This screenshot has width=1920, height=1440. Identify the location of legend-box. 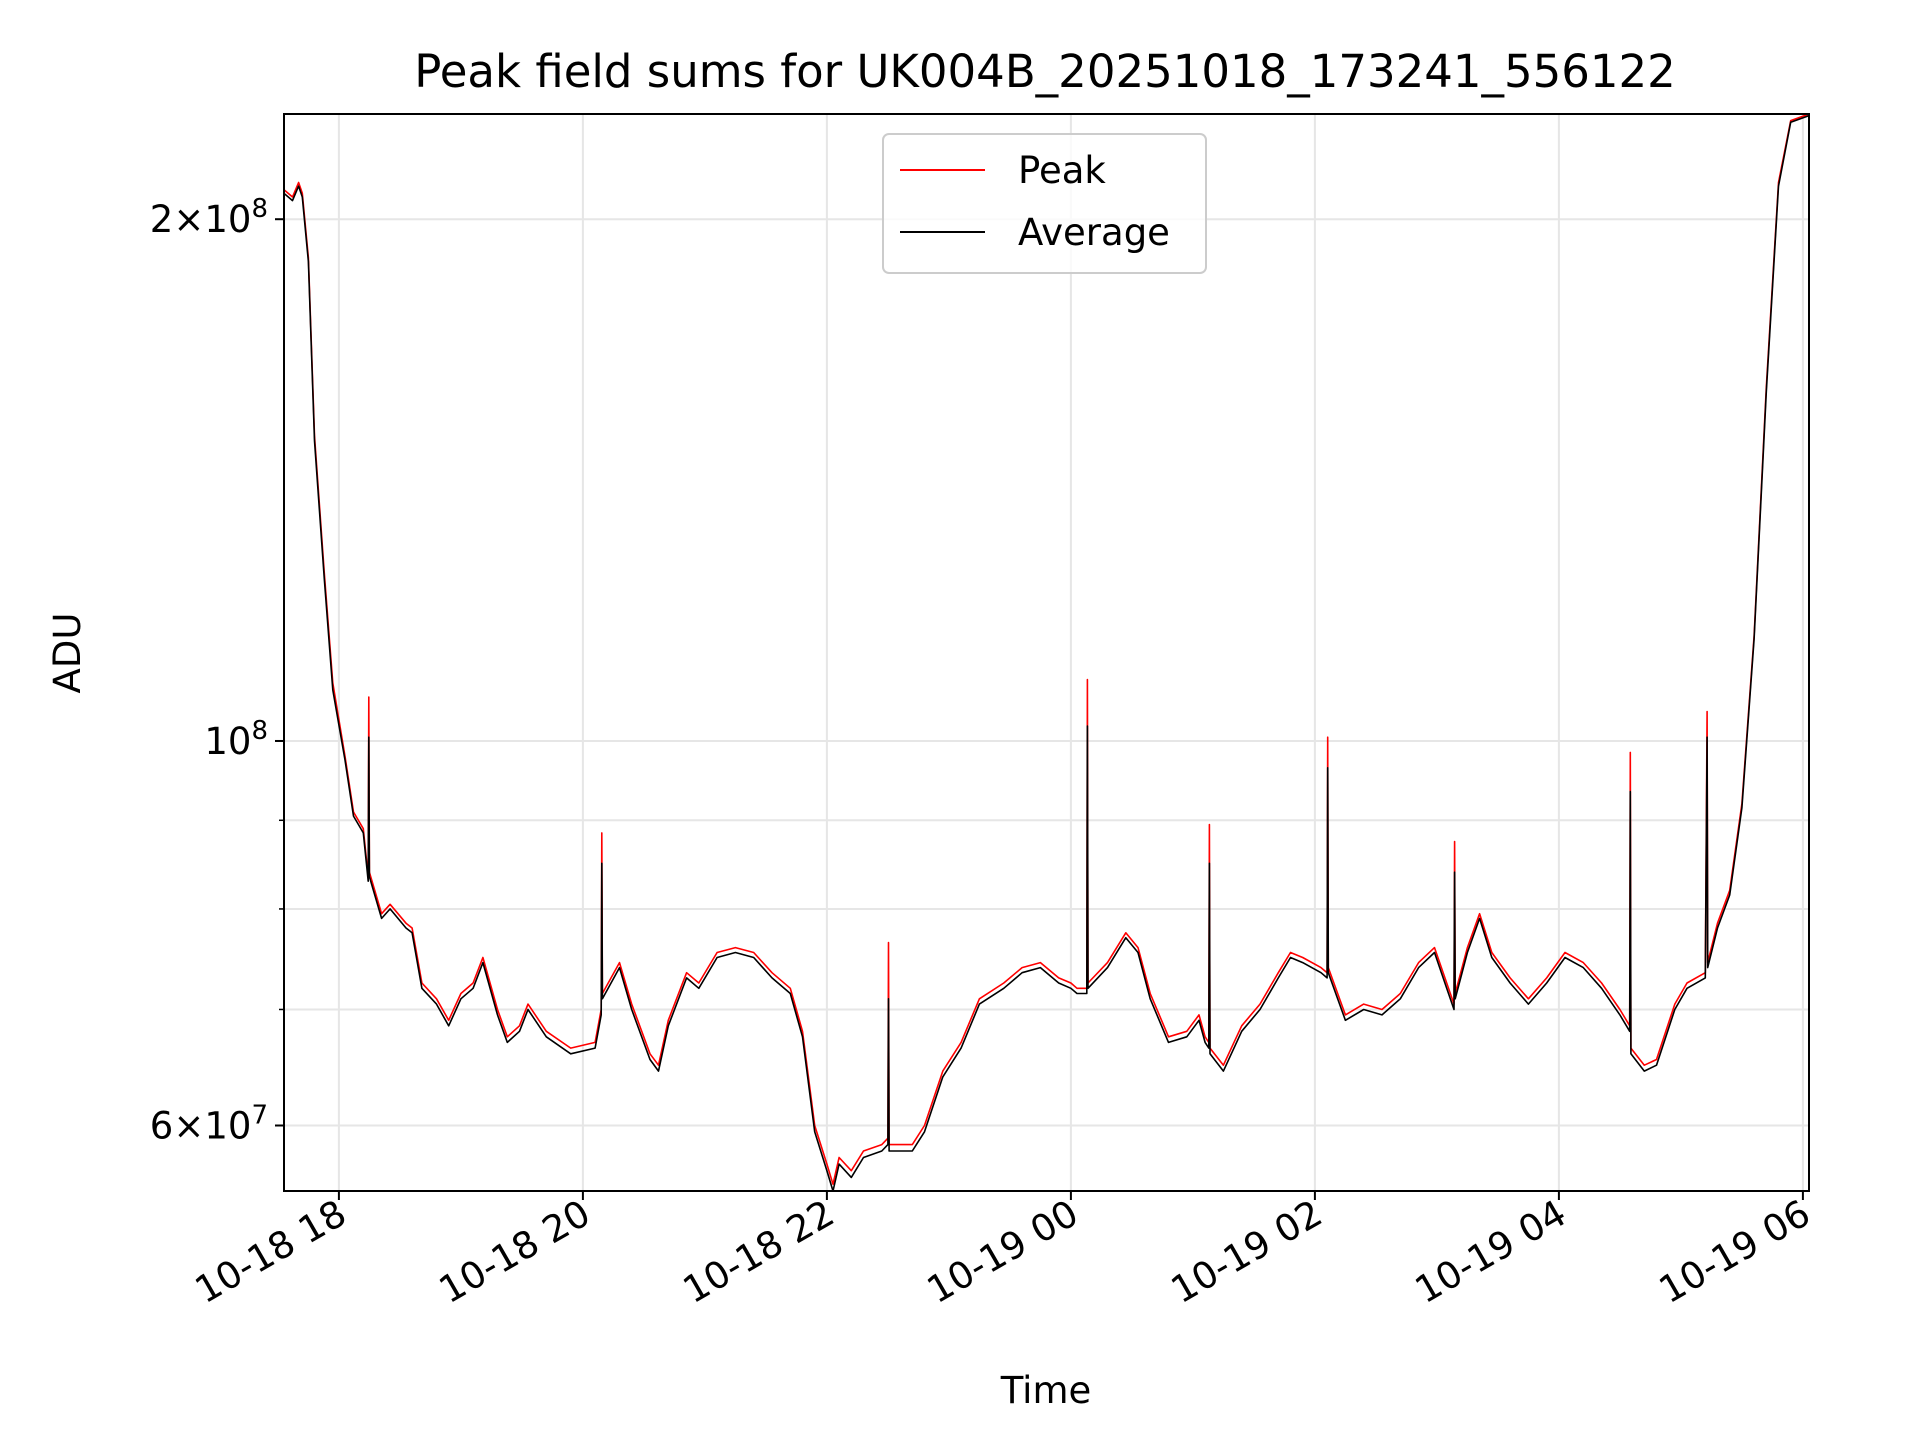
(1044, 203).